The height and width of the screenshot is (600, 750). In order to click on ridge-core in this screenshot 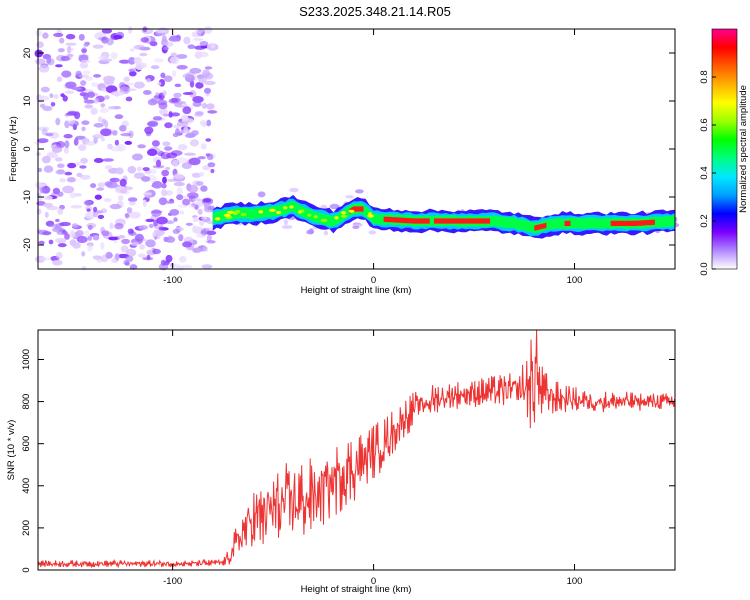, I will do `click(406, 220)`.